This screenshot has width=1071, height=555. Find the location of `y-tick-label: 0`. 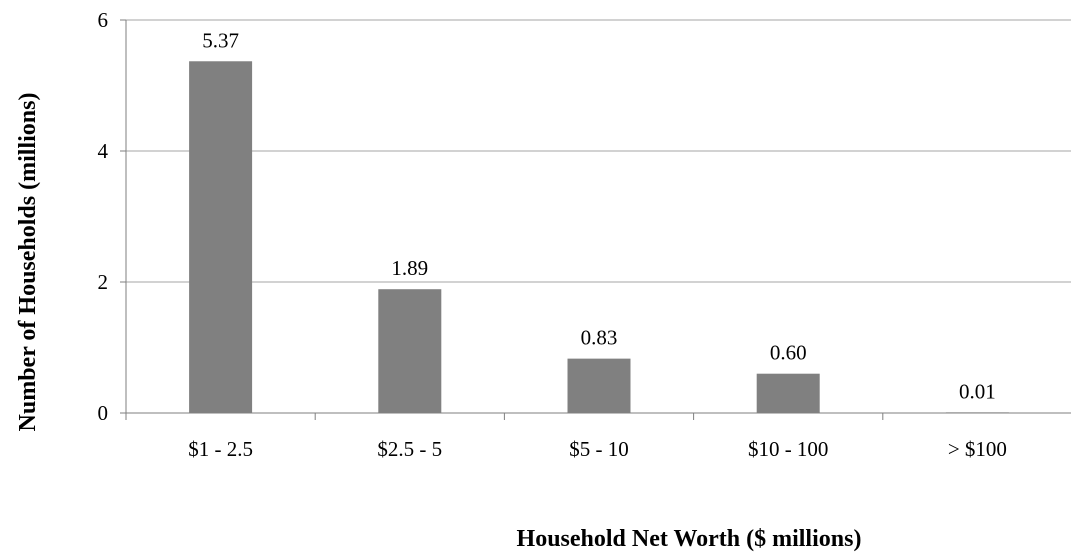

y-tick-label: 0 is located at coordinates (103, 413).